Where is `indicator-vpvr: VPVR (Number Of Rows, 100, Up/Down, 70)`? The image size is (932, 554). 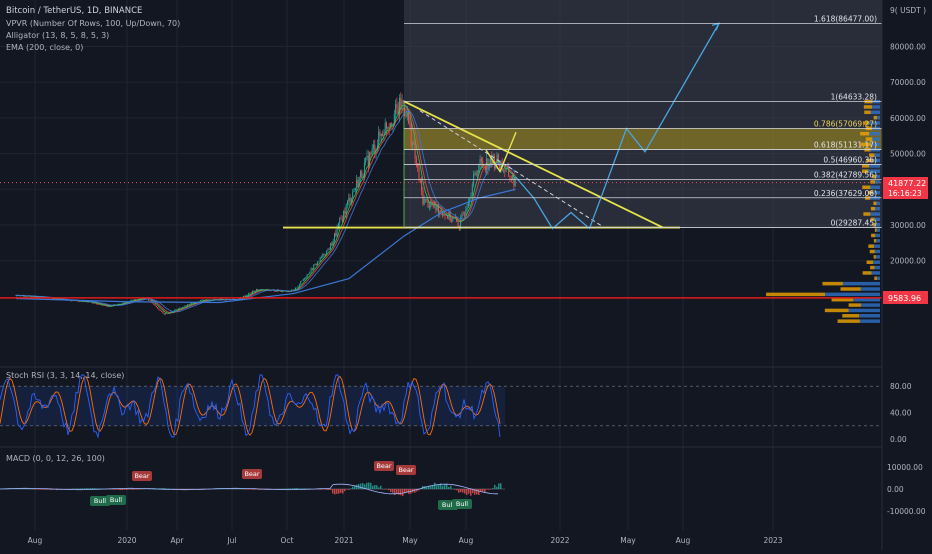 indicator-vpvr: VPVR (Number Of Rows, 100, Up/Down, 70) is located at coordinates (93, 23).